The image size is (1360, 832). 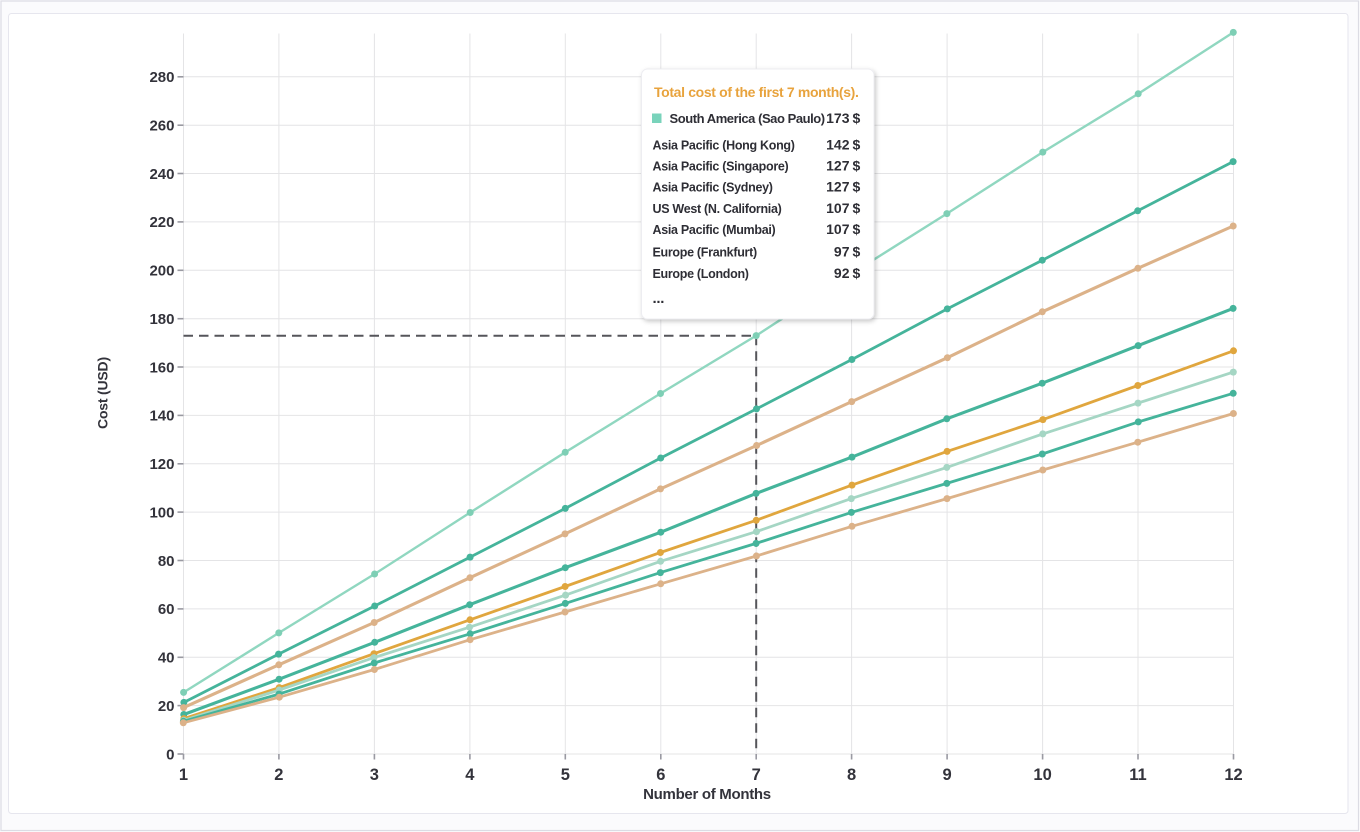 What do you see at coordinates (838, 145) in the screenshot?
I see `svg-text: 142` at bounding box center [838, 145].